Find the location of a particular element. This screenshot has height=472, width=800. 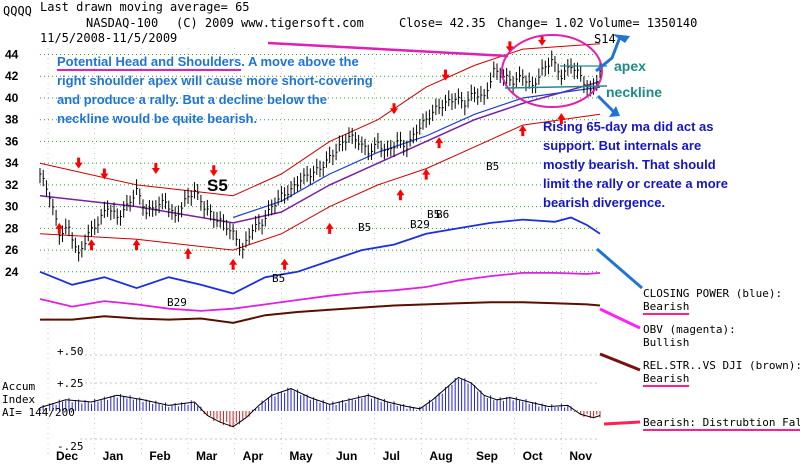

y-tick-30: 30 is located at coordinates (12, 207).